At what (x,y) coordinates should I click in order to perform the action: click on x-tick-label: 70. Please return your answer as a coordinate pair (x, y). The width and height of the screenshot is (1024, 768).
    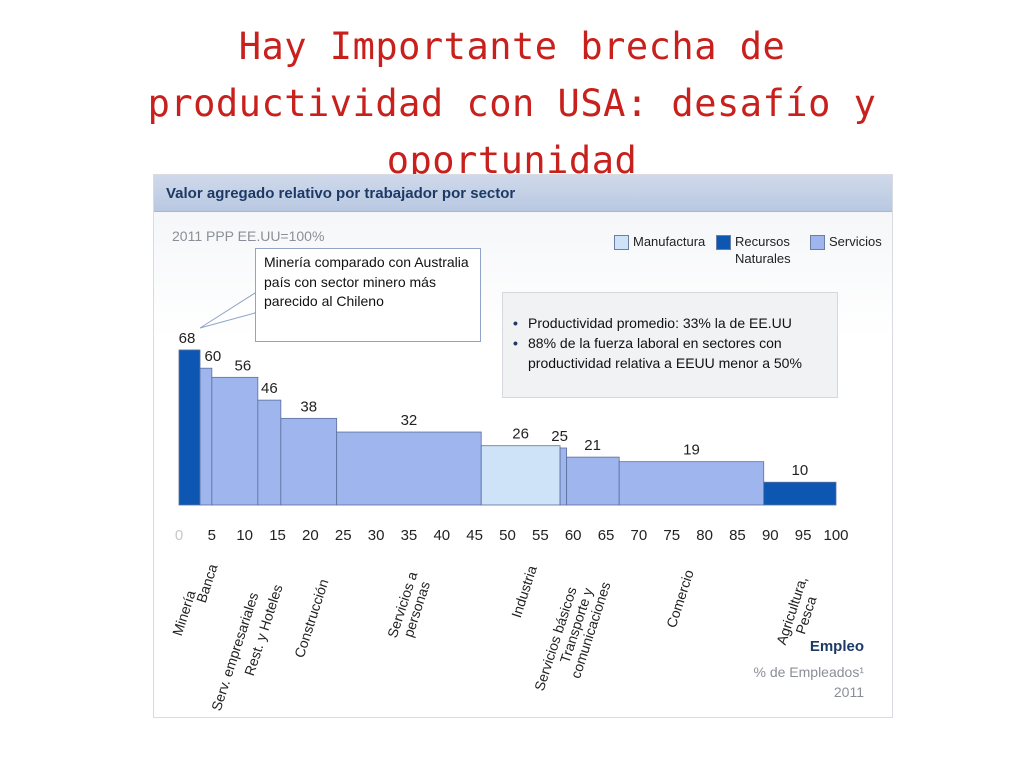
    Looking at the image, I should click on (639, 535).